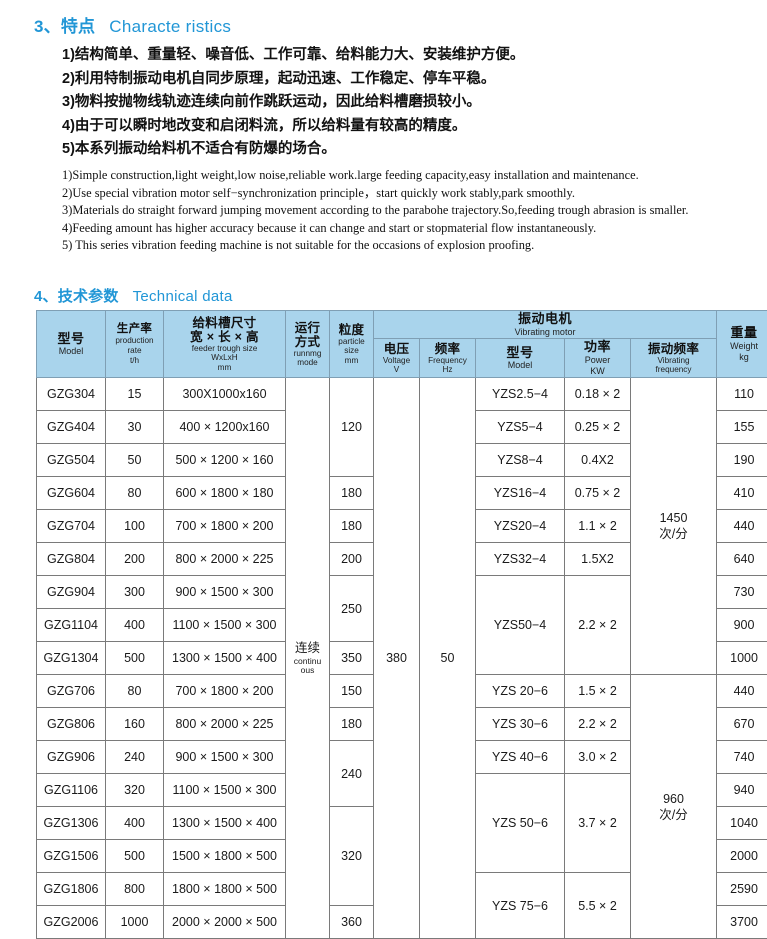 The height and width of the screenshot is (939, 767). What do you see at coordinates (71, 559) in the screenshot?
I see `cell-model: GZG804` at bounding box center [71, 559].